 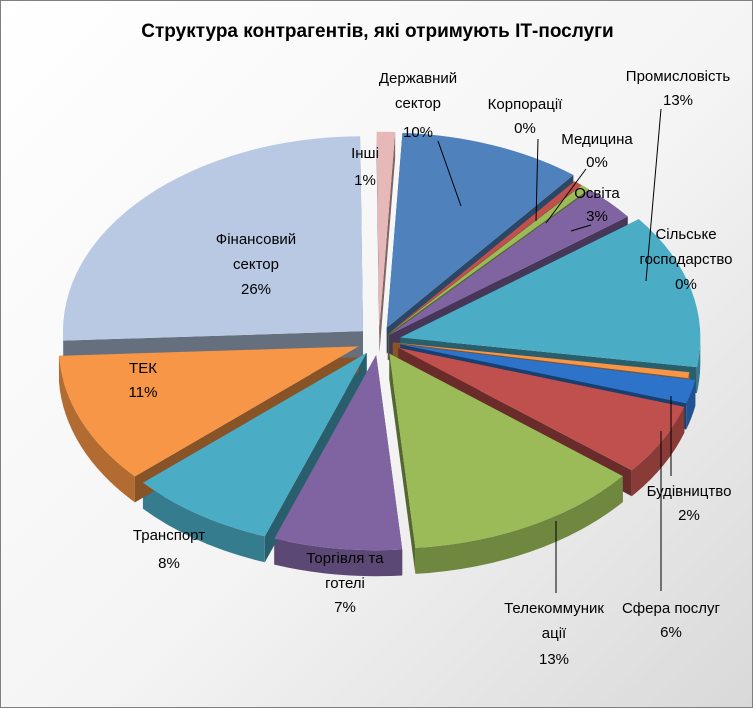 What do you see at coordinates (169, 563) in the screenshot?
I see `slice-value-label: 8%` at bounding box center [169, 563].